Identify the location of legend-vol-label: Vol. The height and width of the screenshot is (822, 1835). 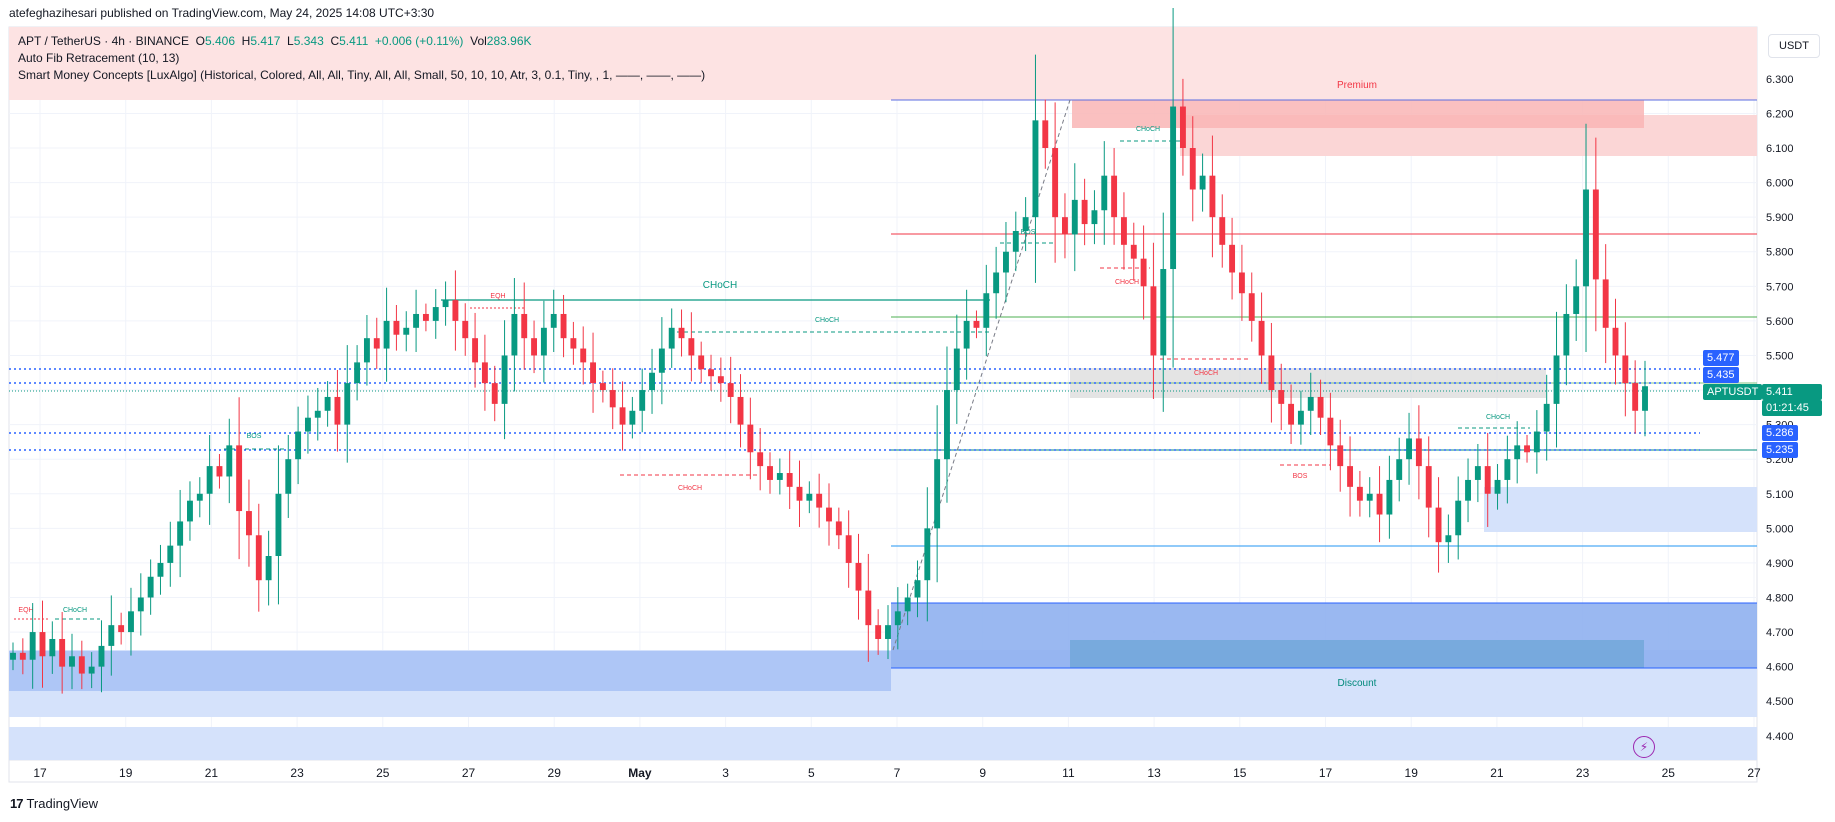
(478, 41).